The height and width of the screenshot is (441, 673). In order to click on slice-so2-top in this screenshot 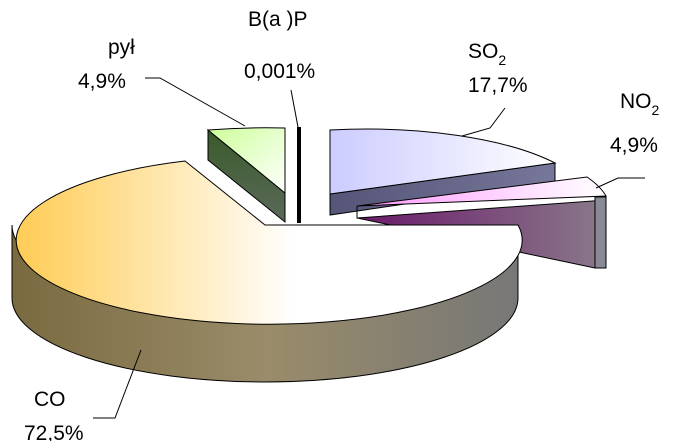, I will do `click(443, 161)`.